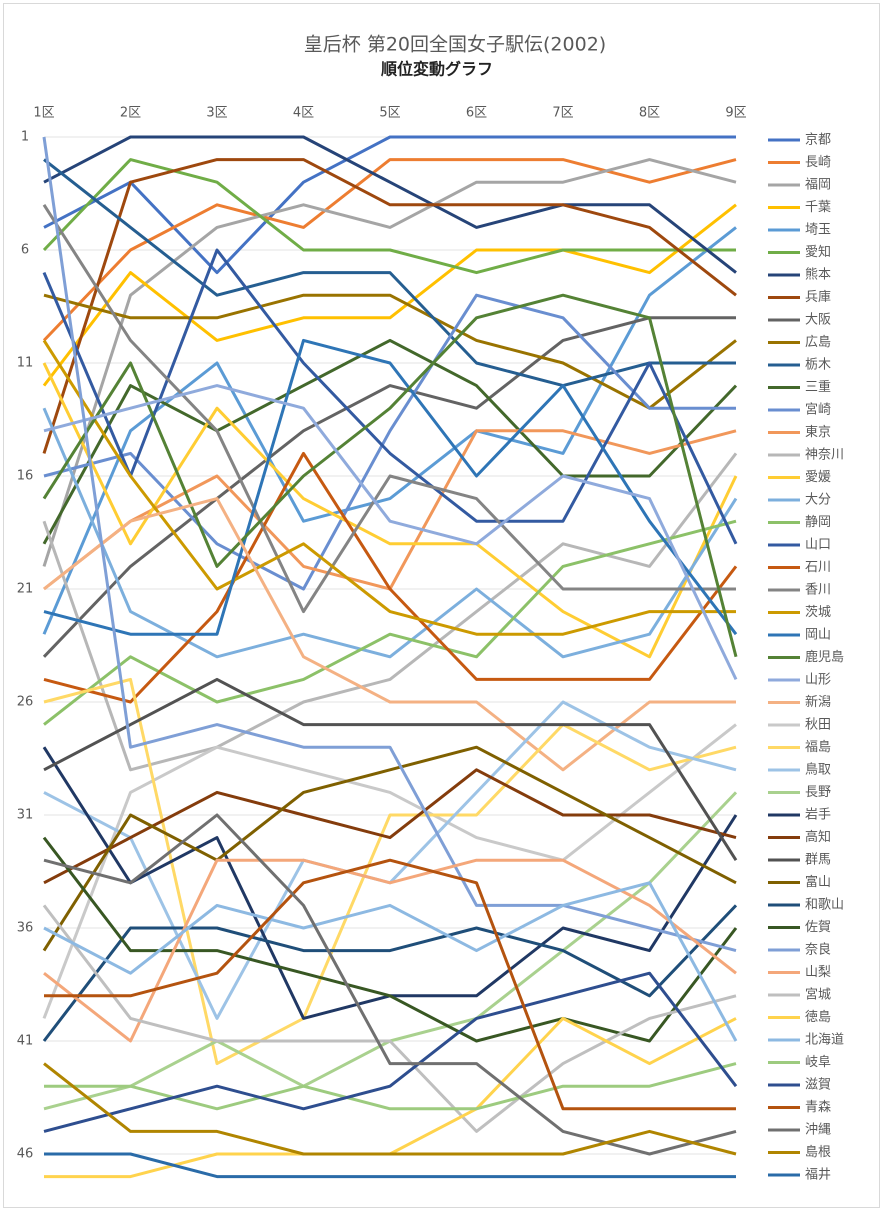 Image resolution: width=884 pixels, height=1212 pixels. What do you see at coordinates (818, 1175) in the screenshot?
I see `legend-label: 福井` at bounding box center [818, 1175].